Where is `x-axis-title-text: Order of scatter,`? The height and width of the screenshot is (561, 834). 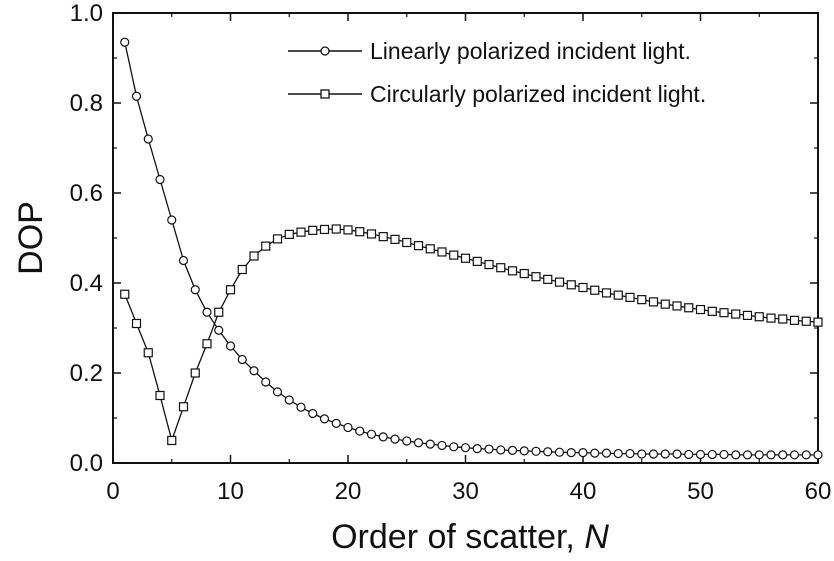 x-axis-title-text: Order of scatter, is located at coordinates (457, 537).